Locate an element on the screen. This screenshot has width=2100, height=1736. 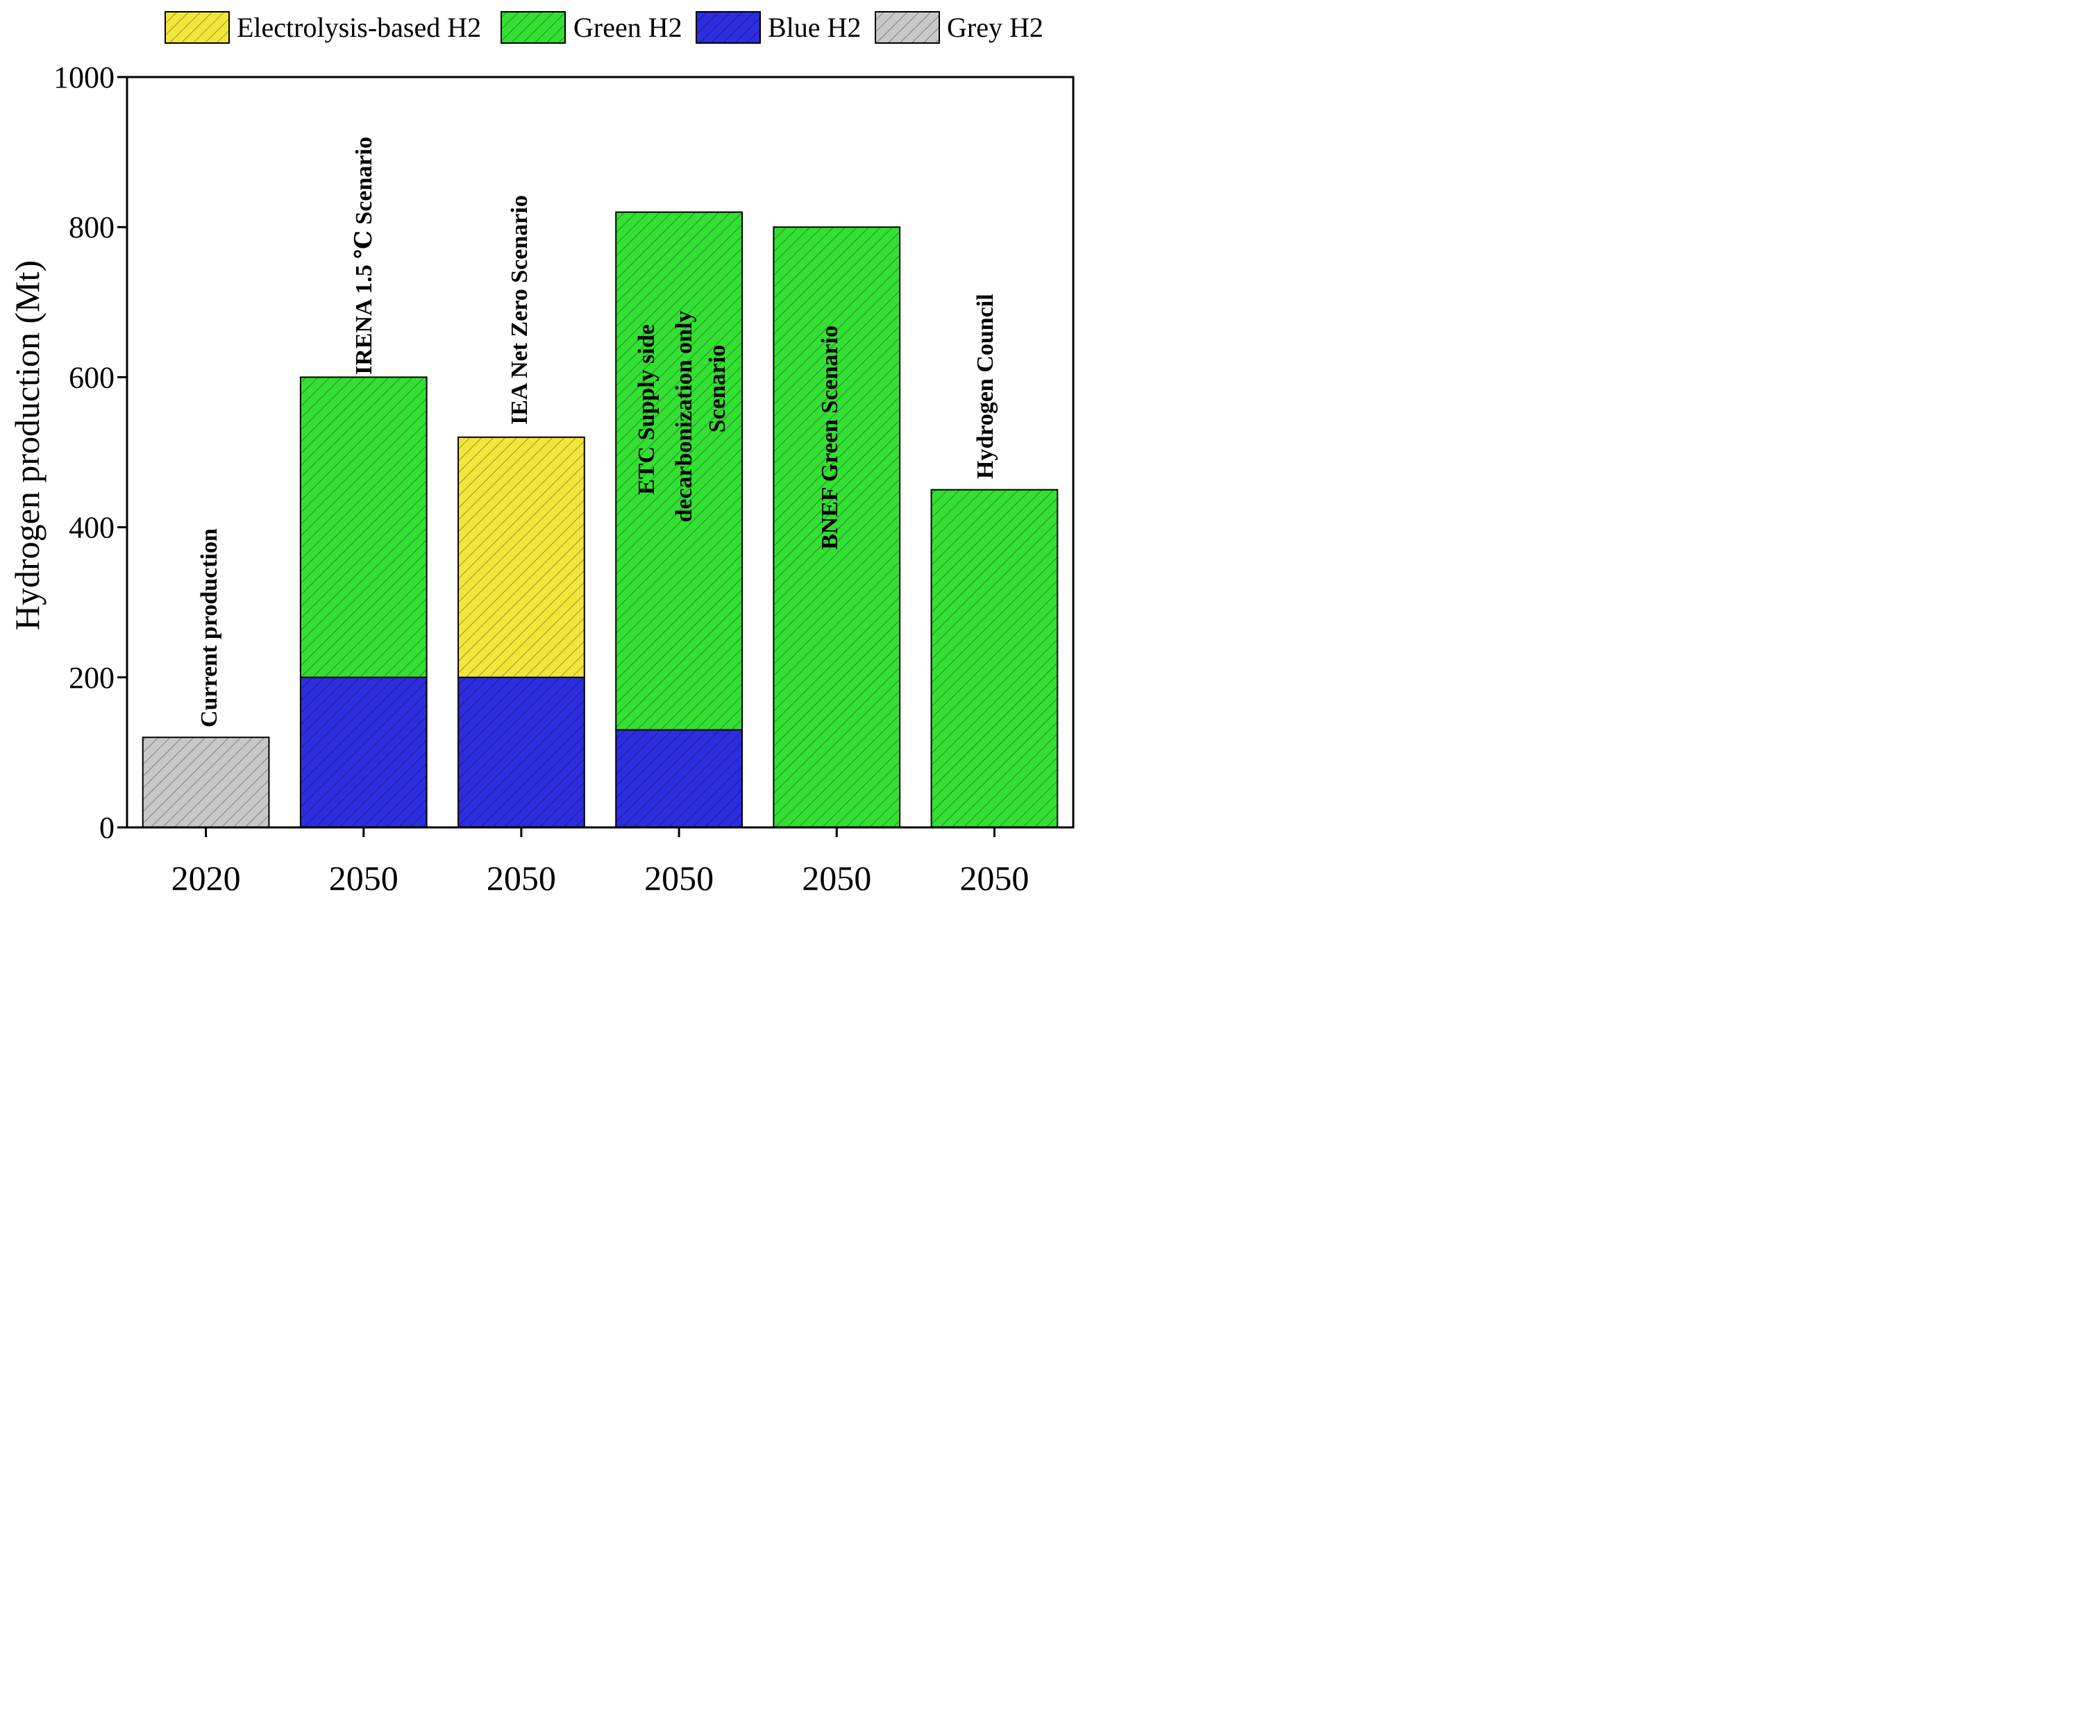
legend-item-electrolysis-based-h2: Electrolysis-based H2 is located at coordinates (323, 27).